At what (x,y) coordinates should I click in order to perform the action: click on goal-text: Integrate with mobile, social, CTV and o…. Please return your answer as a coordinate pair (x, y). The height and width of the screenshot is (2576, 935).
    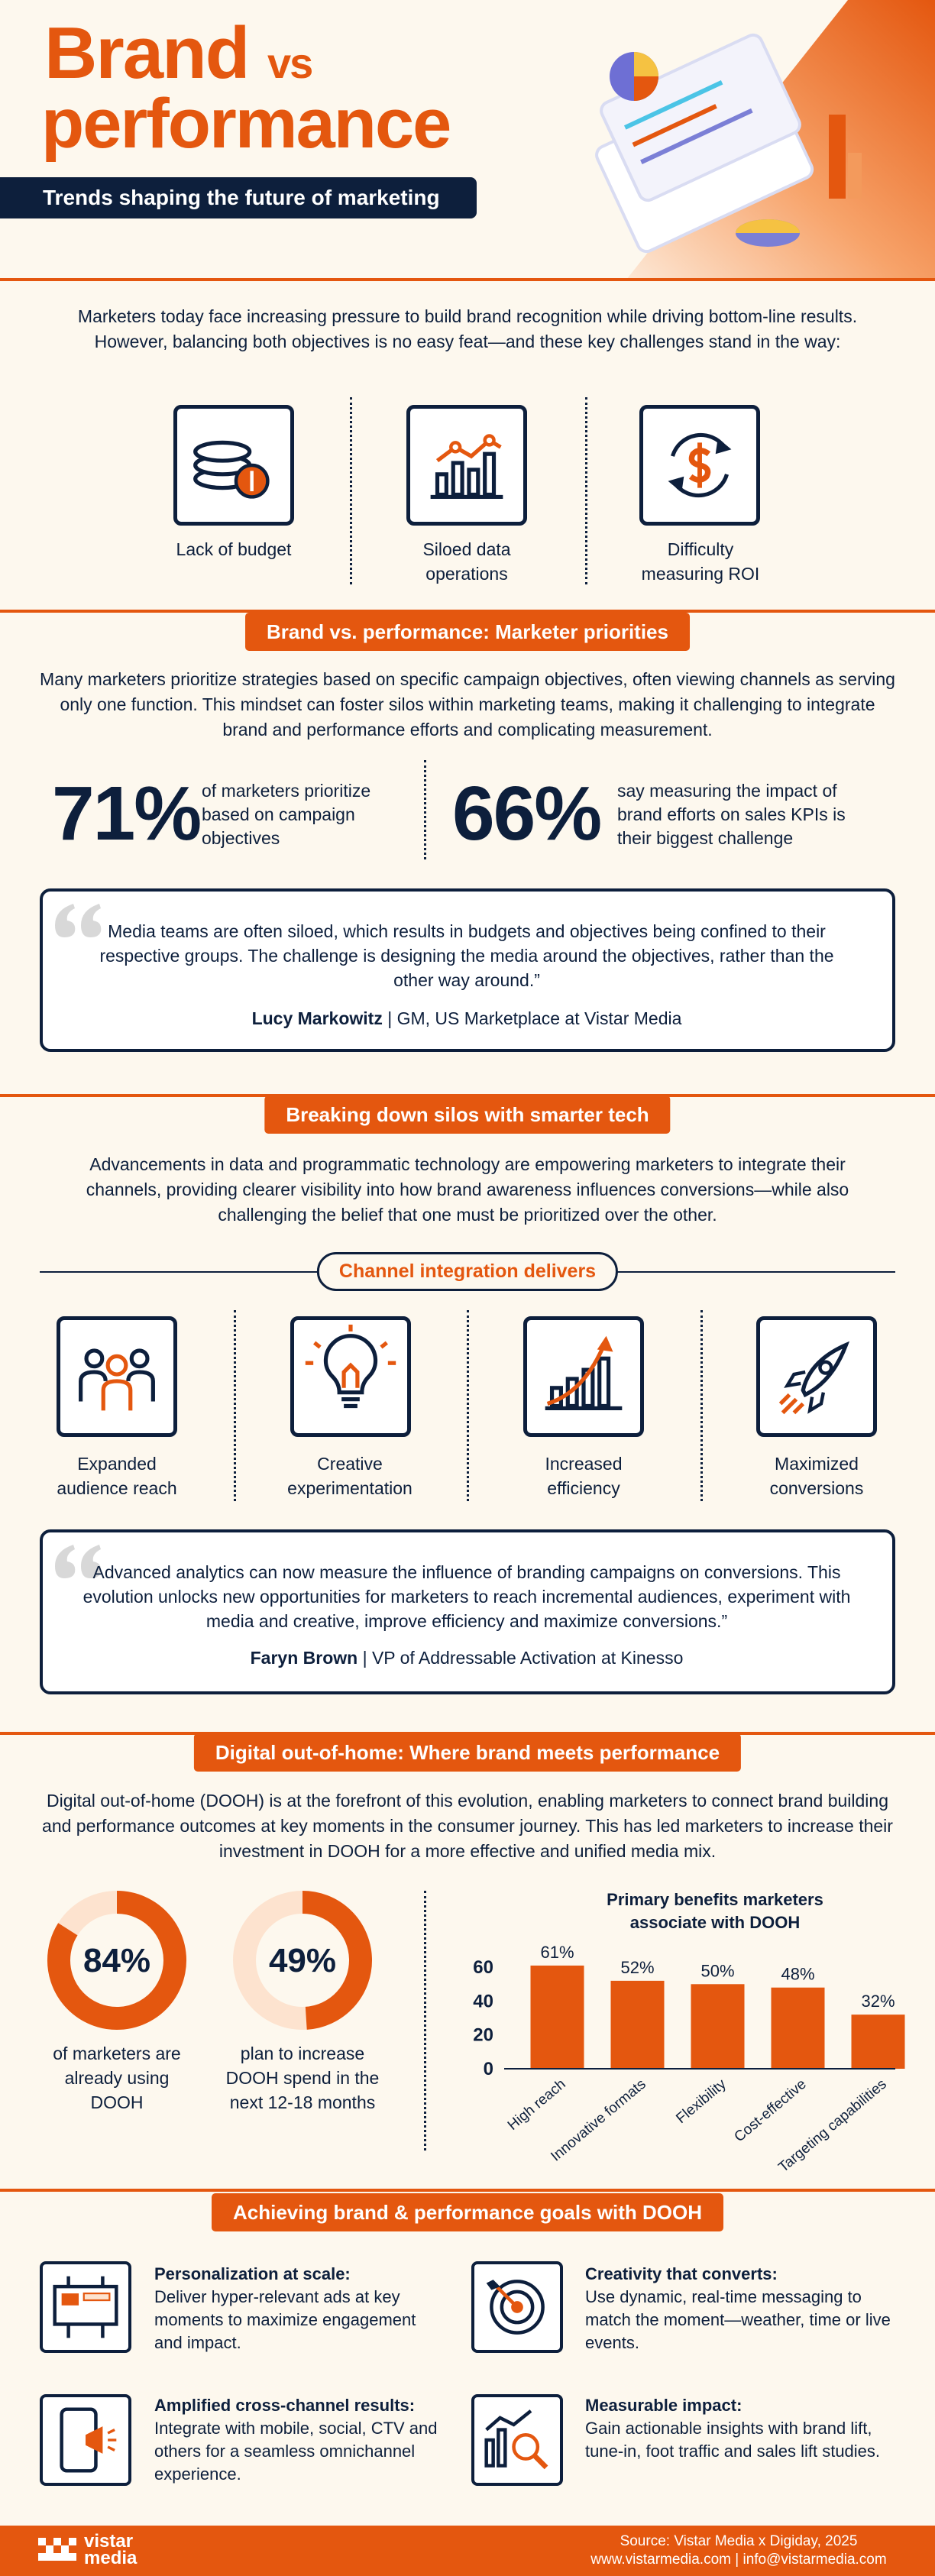
    Looking at the image, I should click on (296, 2451).